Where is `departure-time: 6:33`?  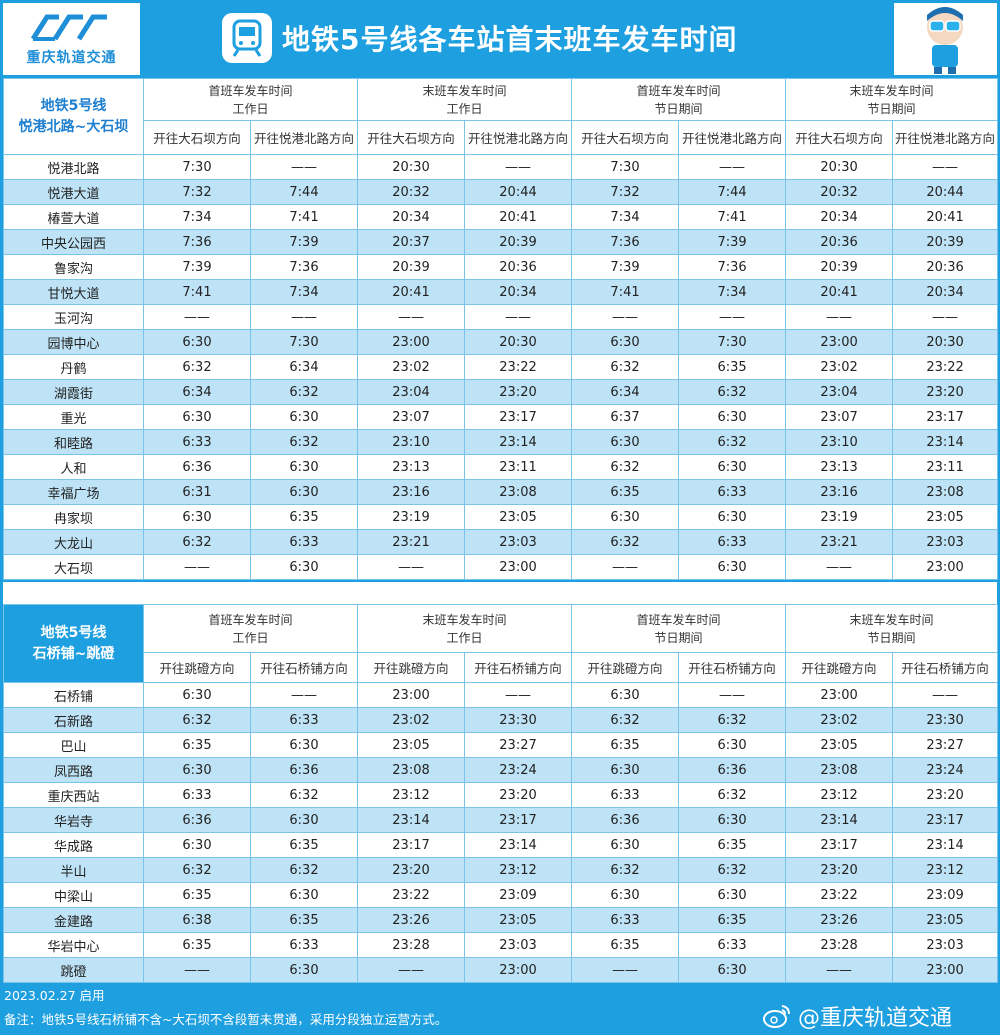
departure-time: 6:33 is located at coordinates (197, 795).